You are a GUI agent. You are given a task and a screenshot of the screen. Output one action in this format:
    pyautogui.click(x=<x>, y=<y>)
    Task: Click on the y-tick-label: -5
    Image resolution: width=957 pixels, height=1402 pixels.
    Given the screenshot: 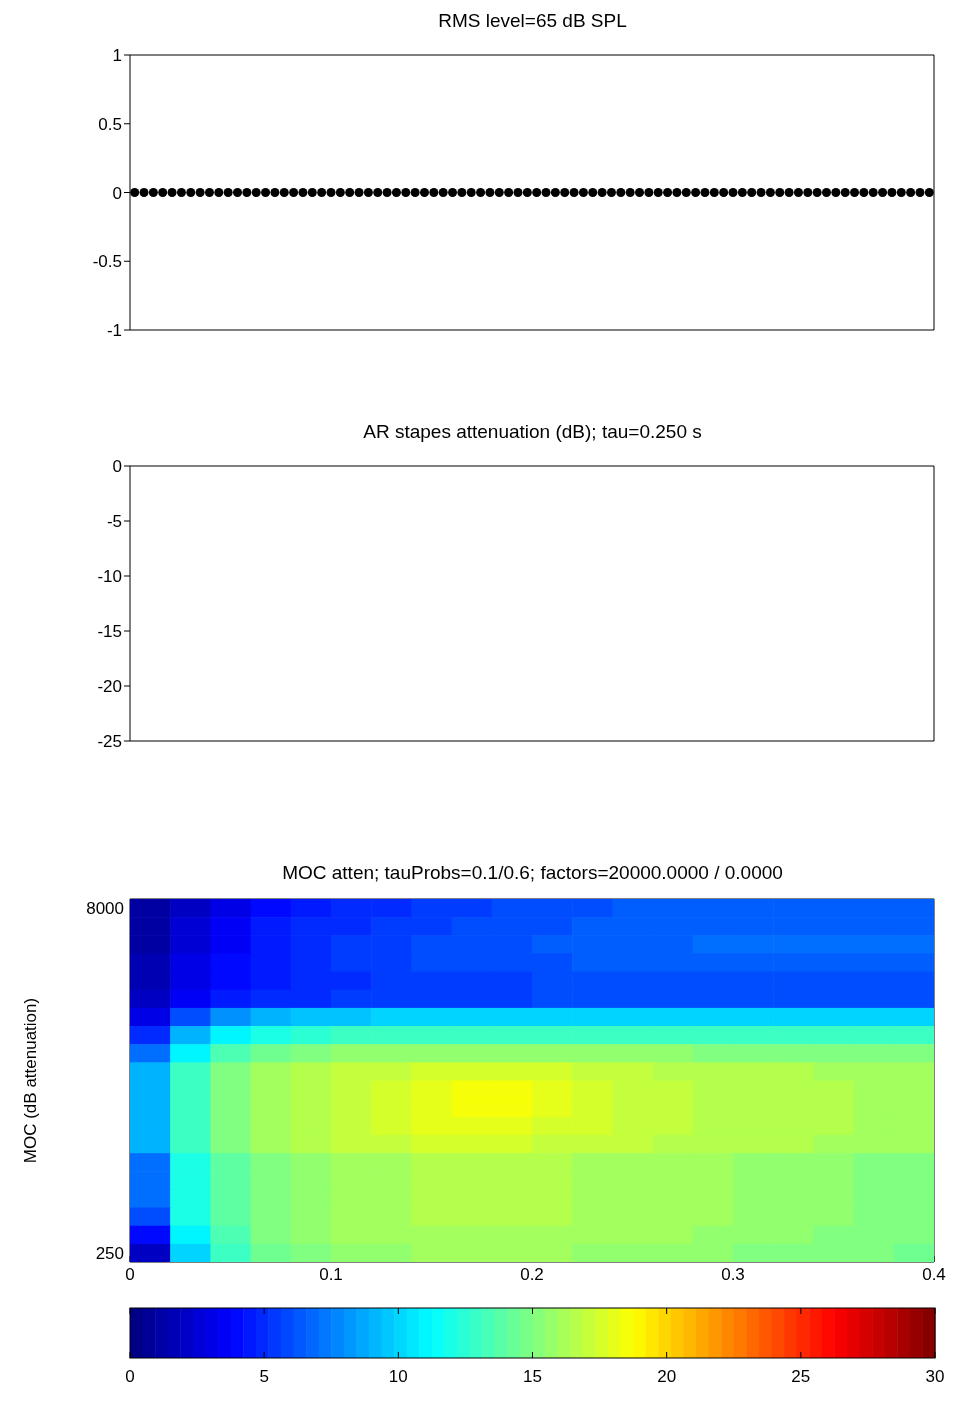 What is the action you would take?
    pyautogui.click(x=114, y=522)
    